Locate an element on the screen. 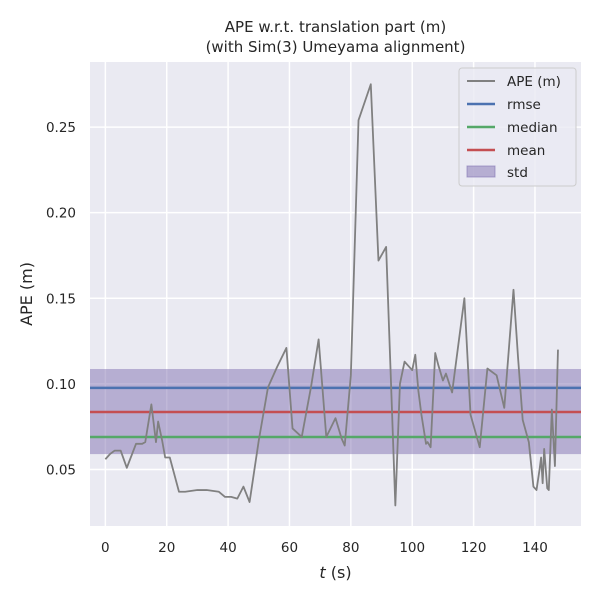 This screenshot has width=600, height=600. x-tick-label: 100 is located at coordinates (412, 548).